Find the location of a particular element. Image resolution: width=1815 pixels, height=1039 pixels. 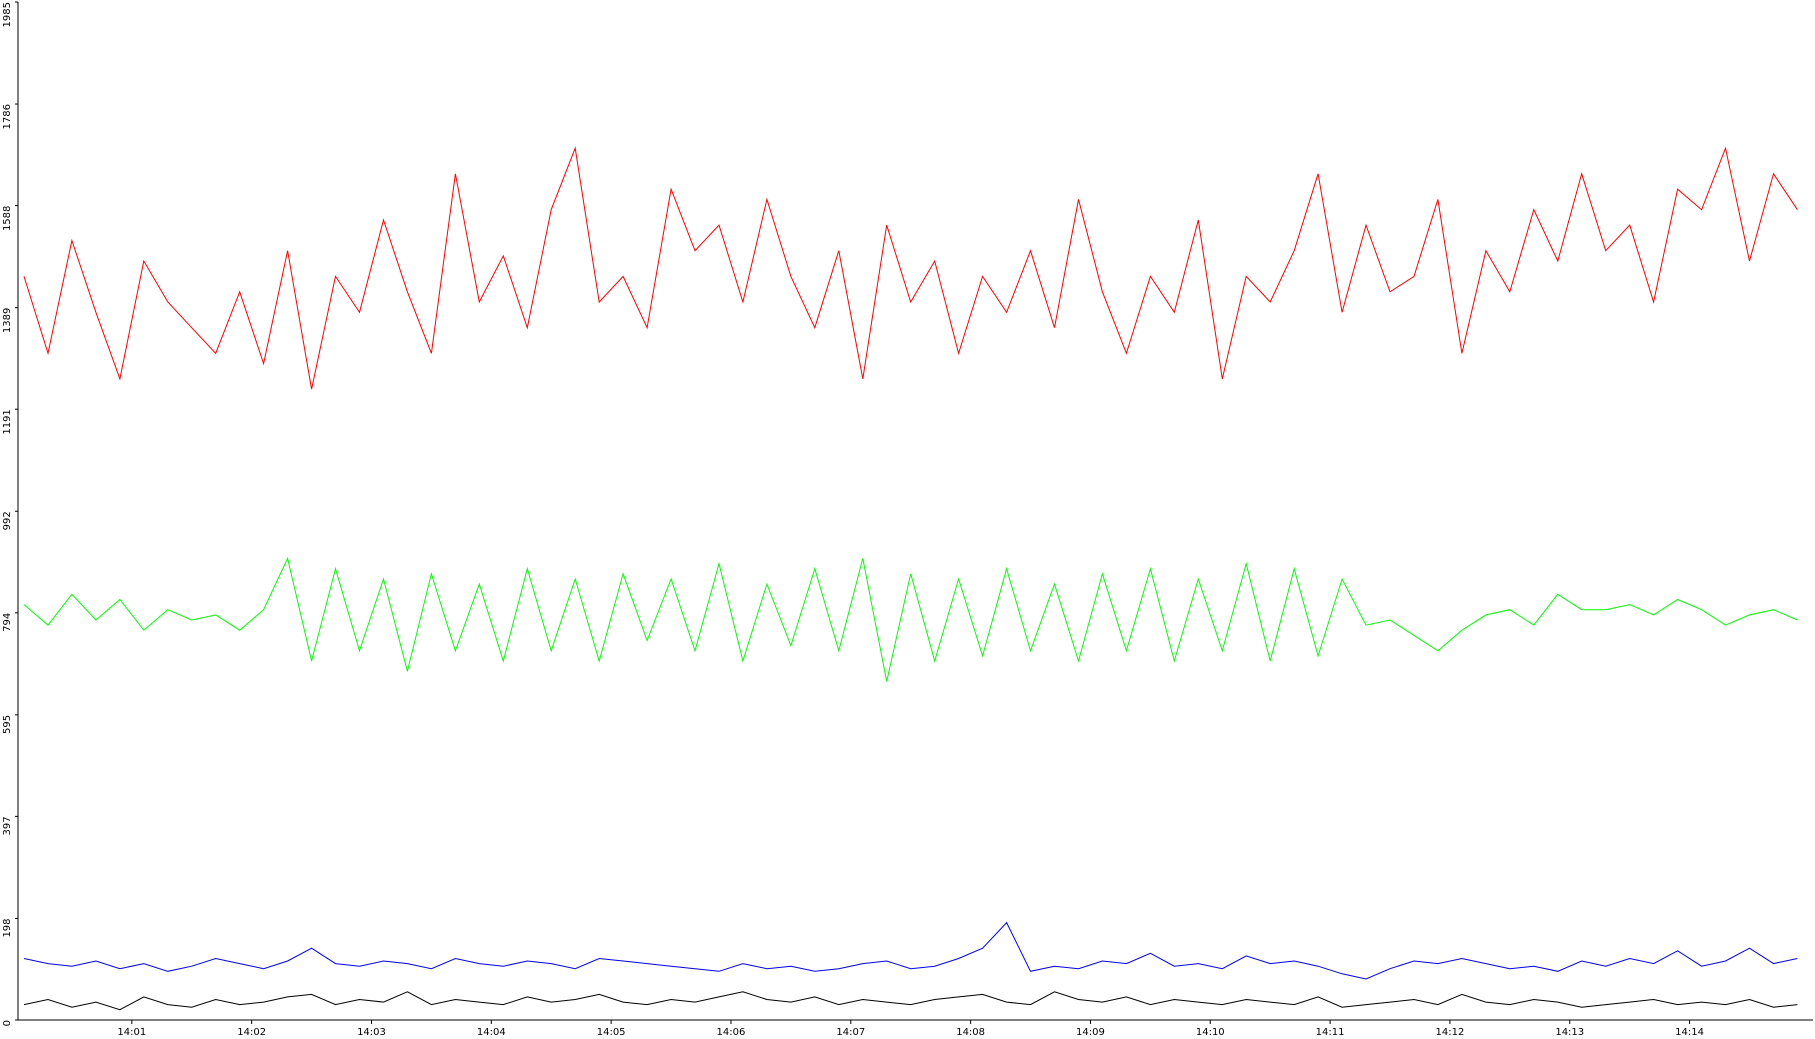

x-tick-label: 14:13 is located at coordinates (1569, 1032).